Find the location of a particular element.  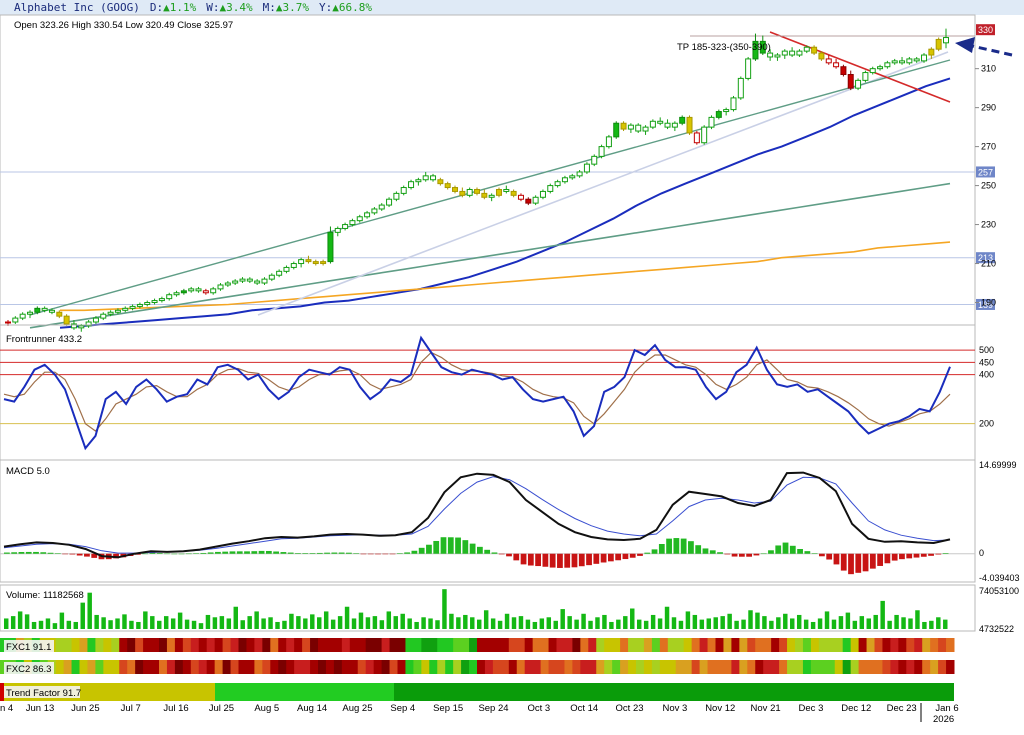

x-tick-label: Dec 12 is located at coordinates (856, 708).